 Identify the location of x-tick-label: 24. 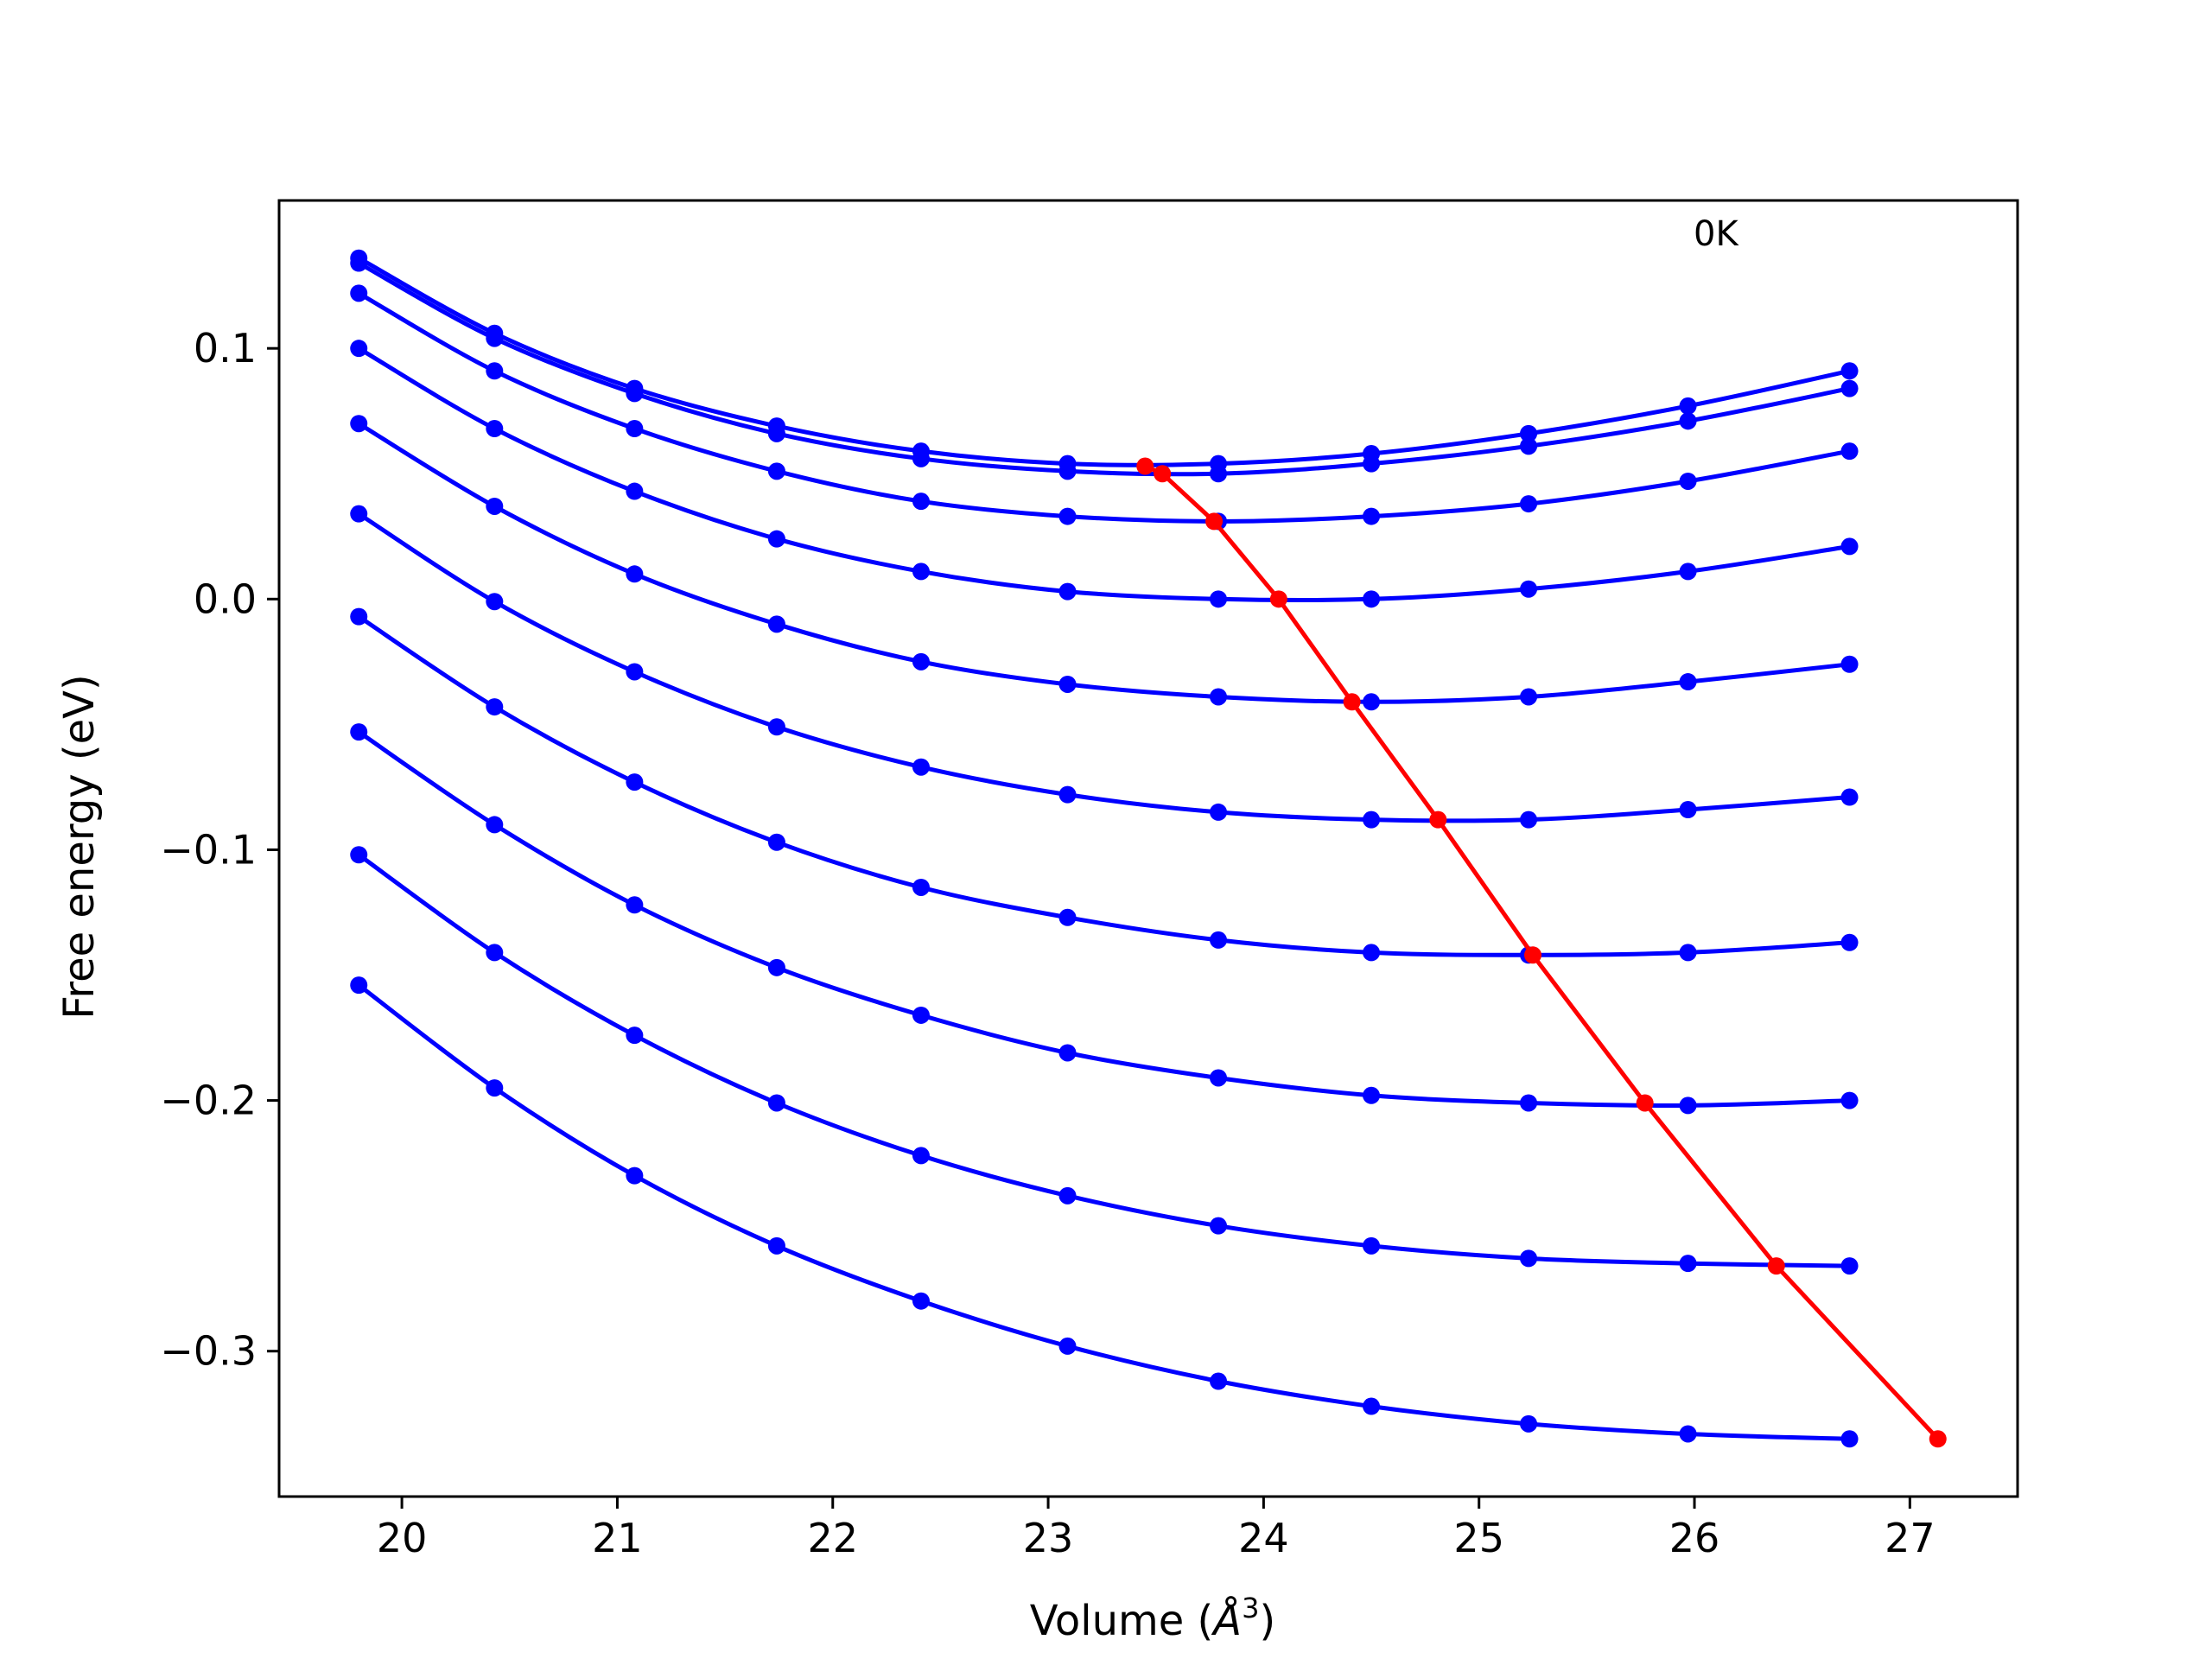
(1263, 1538).